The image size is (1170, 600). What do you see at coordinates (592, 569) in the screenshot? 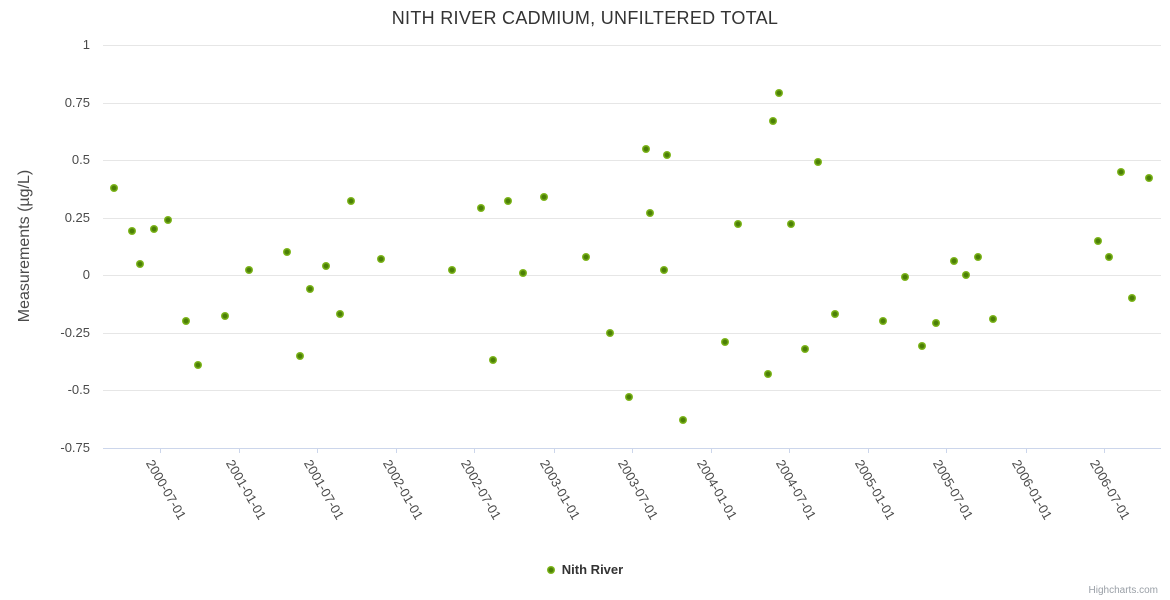
I see `legend-series-label: Nith River` at bounding box center [592, 569].